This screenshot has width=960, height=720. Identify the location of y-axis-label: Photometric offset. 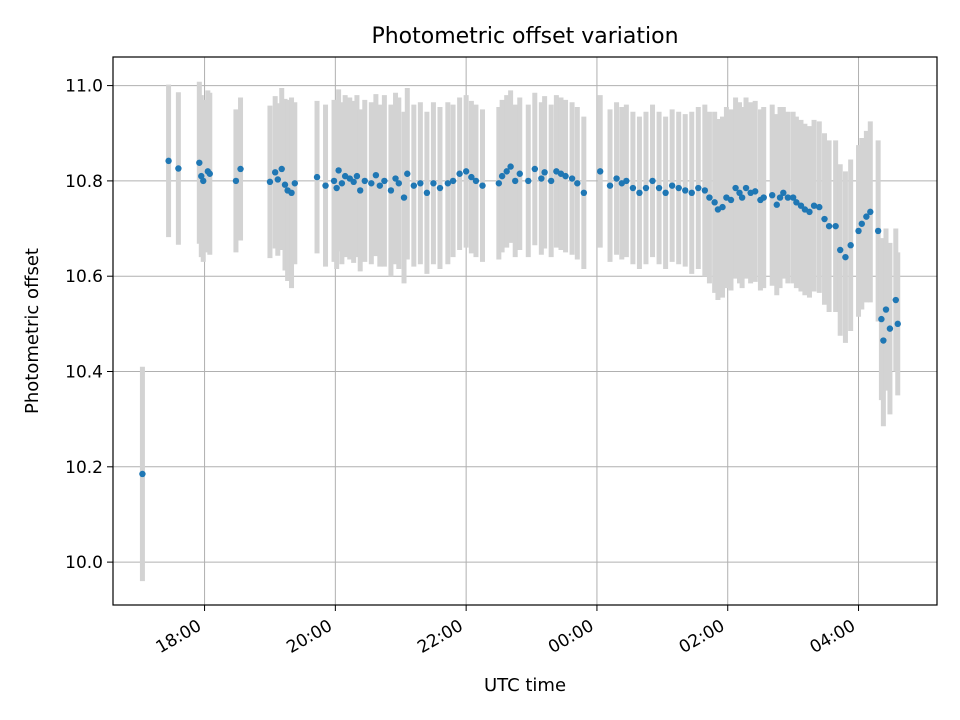
(32, 331).